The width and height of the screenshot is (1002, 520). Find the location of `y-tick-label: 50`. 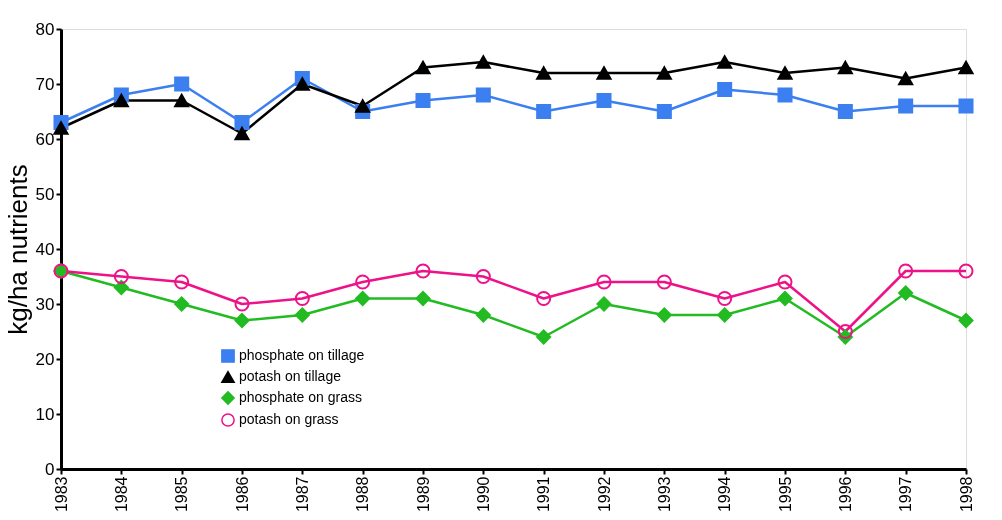

y-tick-label: 50 is located at coordinates (45, 194).